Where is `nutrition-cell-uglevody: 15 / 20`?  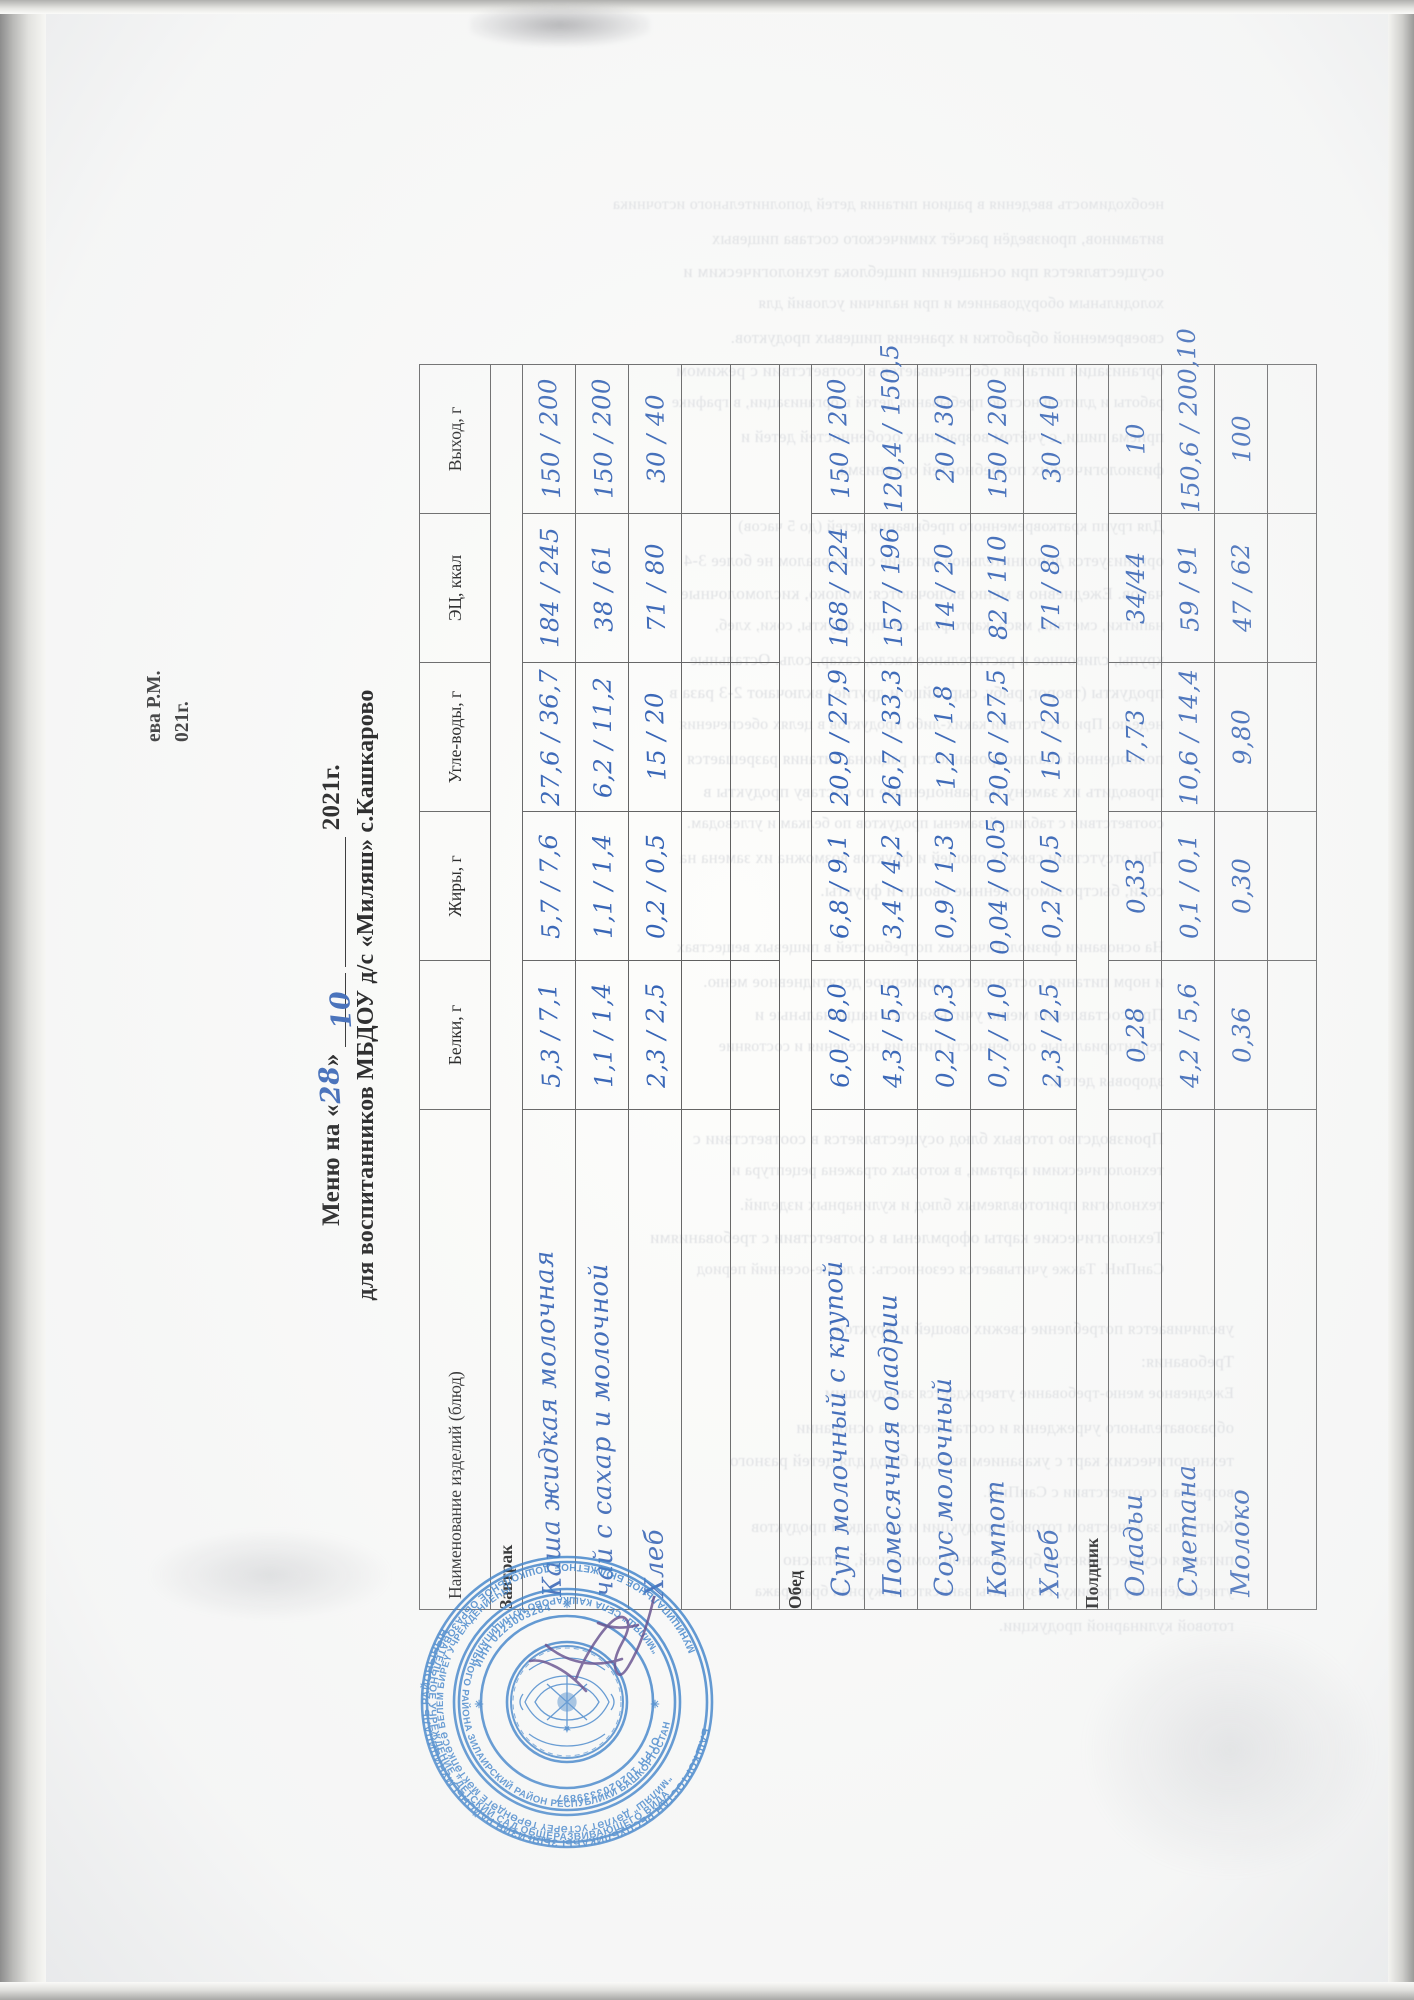
nutrition-cell-uglevody: 15 / 20 is located at coordinates (1050, 737).